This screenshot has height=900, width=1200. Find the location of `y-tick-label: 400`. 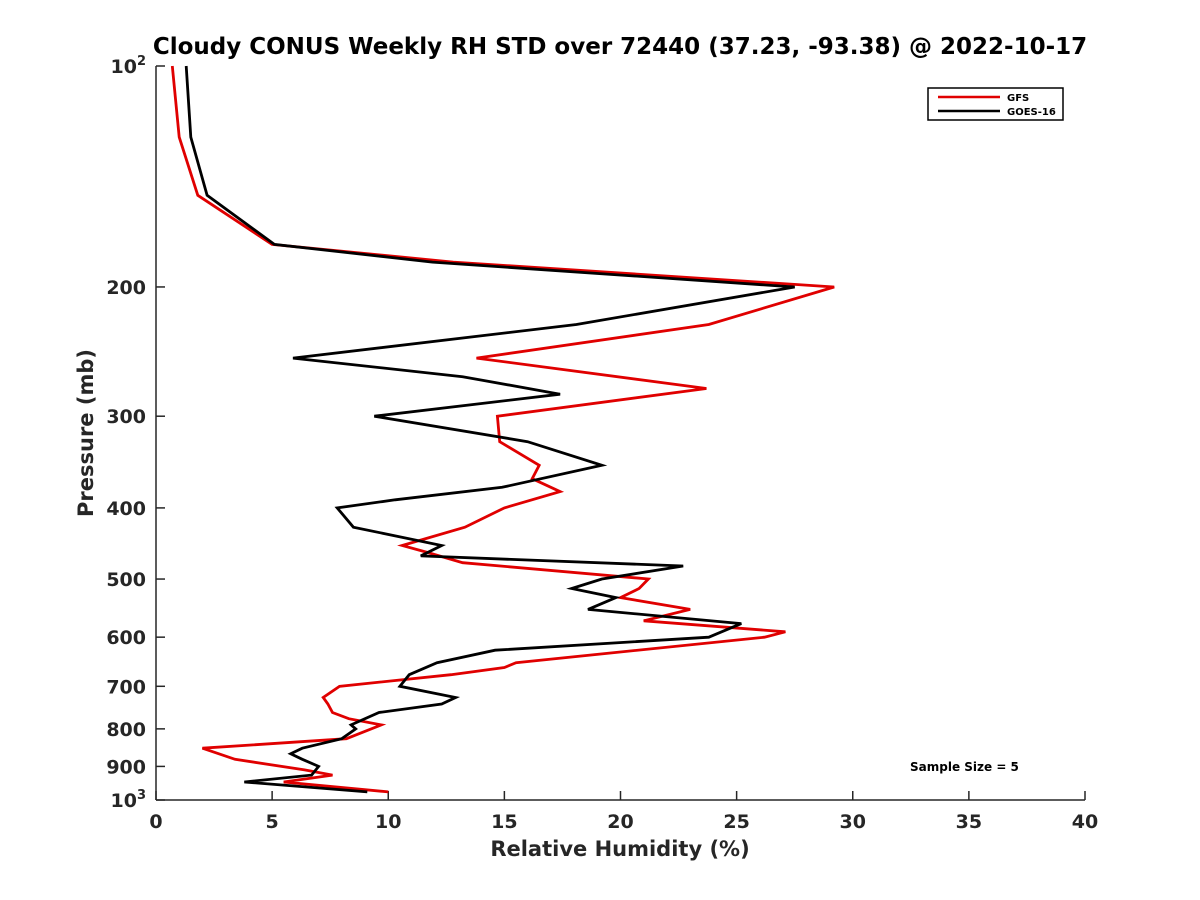

y-tick-label: 400 is located at coordinates (126, 509).